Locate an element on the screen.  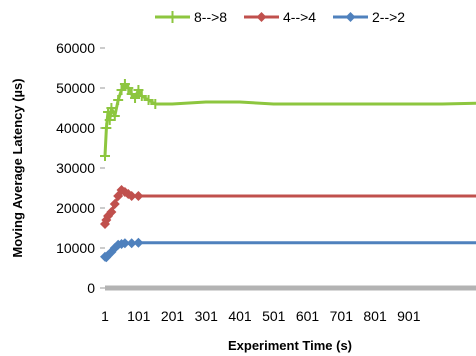
y-tick-label: 60000 is located at coordinates (75, 48).